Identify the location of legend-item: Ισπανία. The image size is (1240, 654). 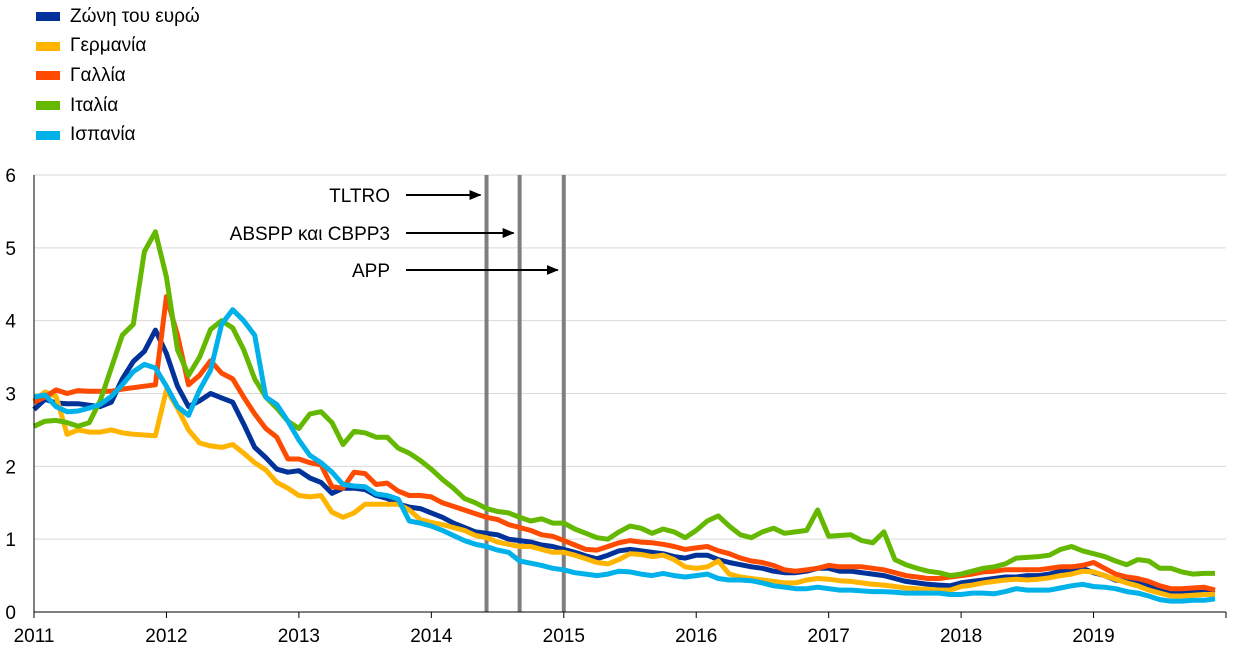
(118, 135).